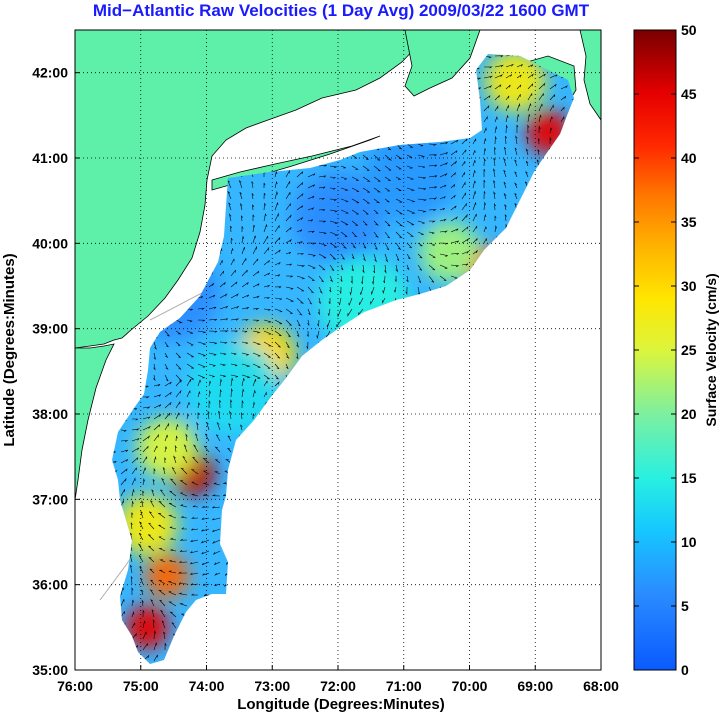 Image resolution: width=724 pixels, height=714 pixels. What do you see at coordinates (655, 350) in the screenshot?
I see `colorbar` at bounding box center [655, 350].